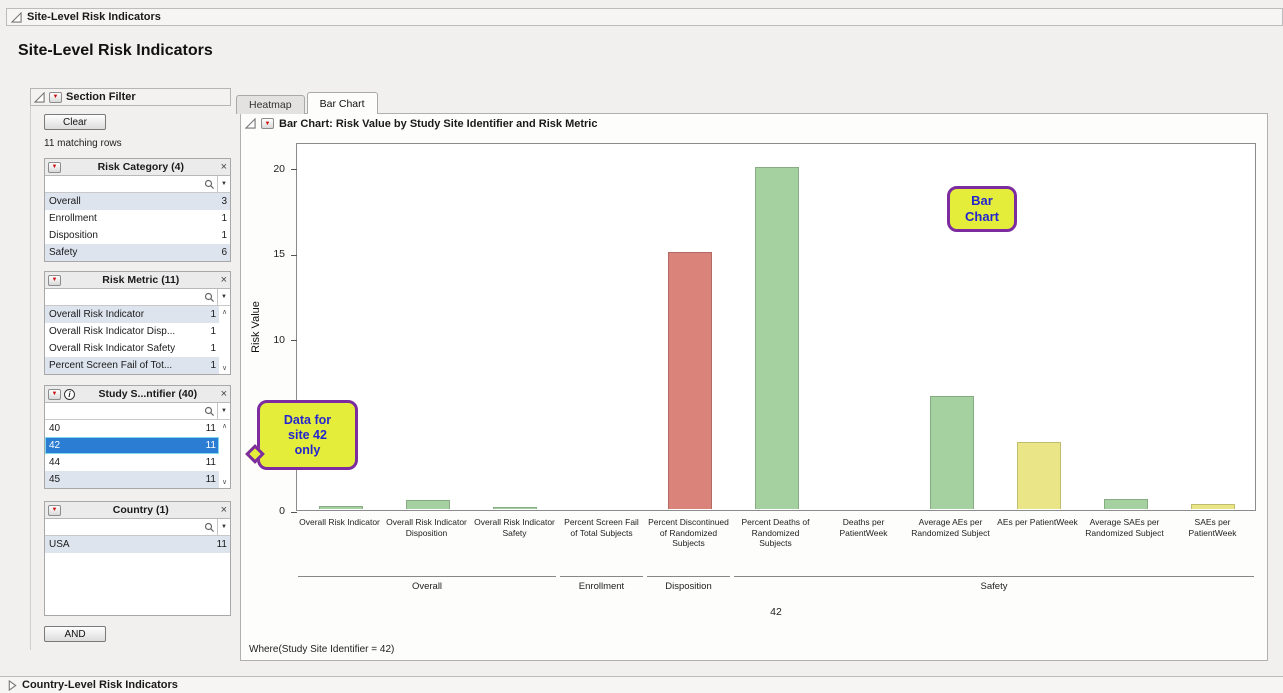 This screenshot has height=693, width=1283. What do you see at coordinates (137, 544) in the screenshot?
I see `filter-item: USA 11` at bounding box center [137, 544].